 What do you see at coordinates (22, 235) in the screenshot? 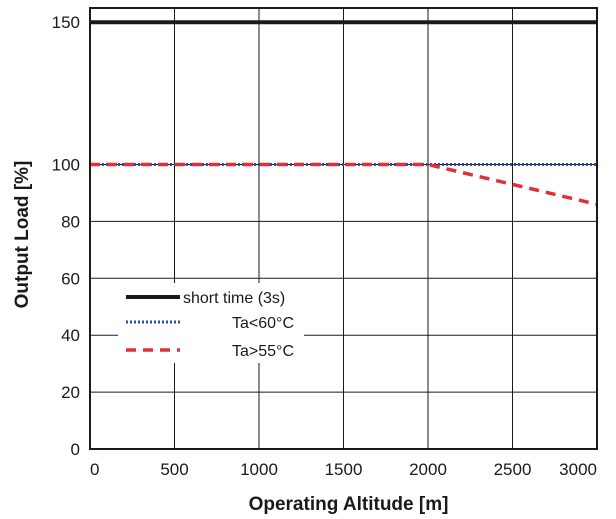
I see `y-axis-title: Output Load [%]` at bounding box center [22, 235].